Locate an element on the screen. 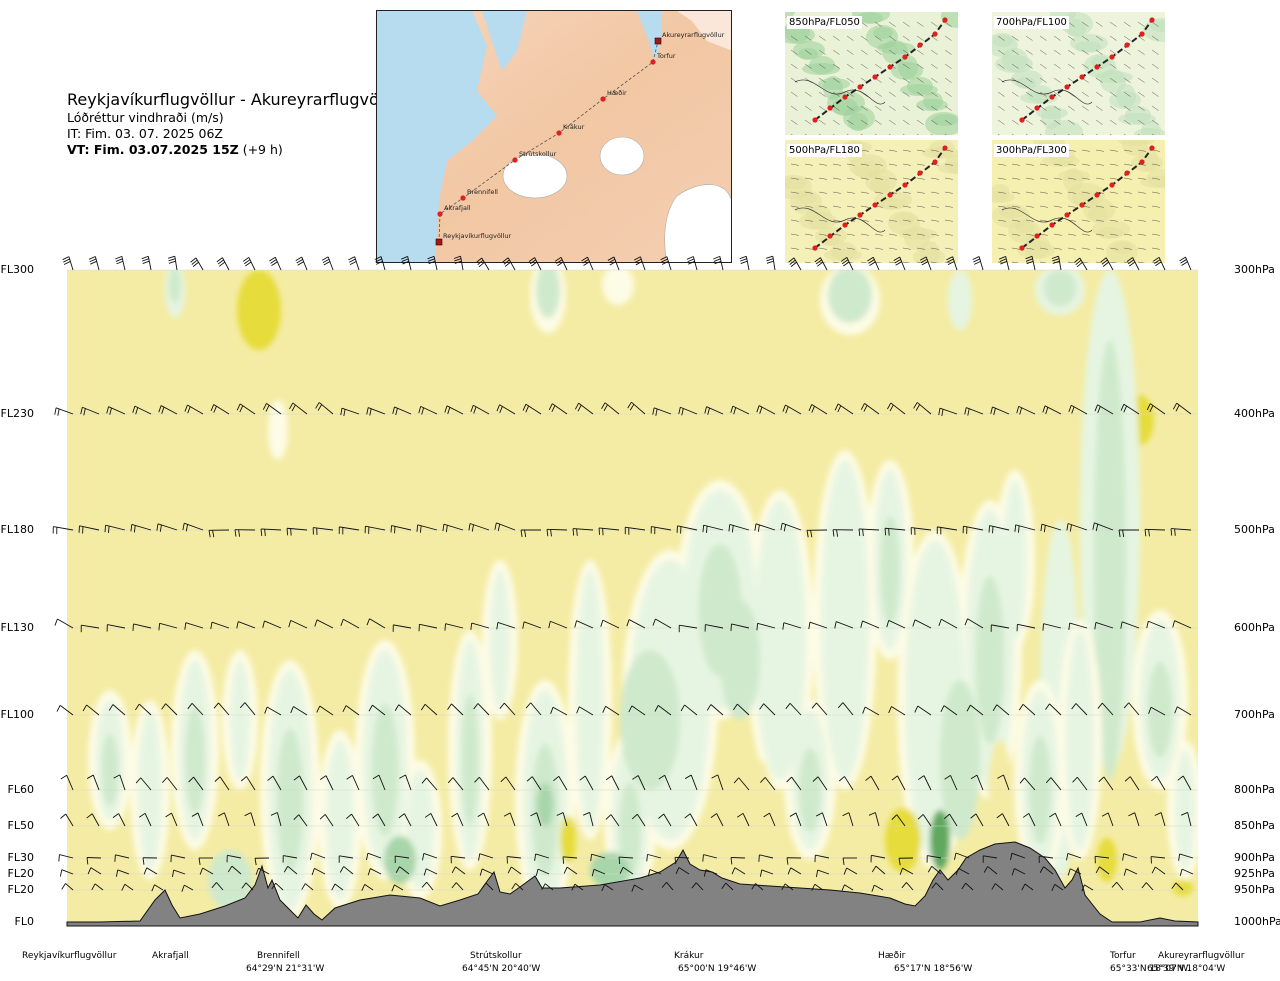 The width and height of the screenshot is (1280, 981). map-waypoint: Krákur is located at coordinates (570, 129).